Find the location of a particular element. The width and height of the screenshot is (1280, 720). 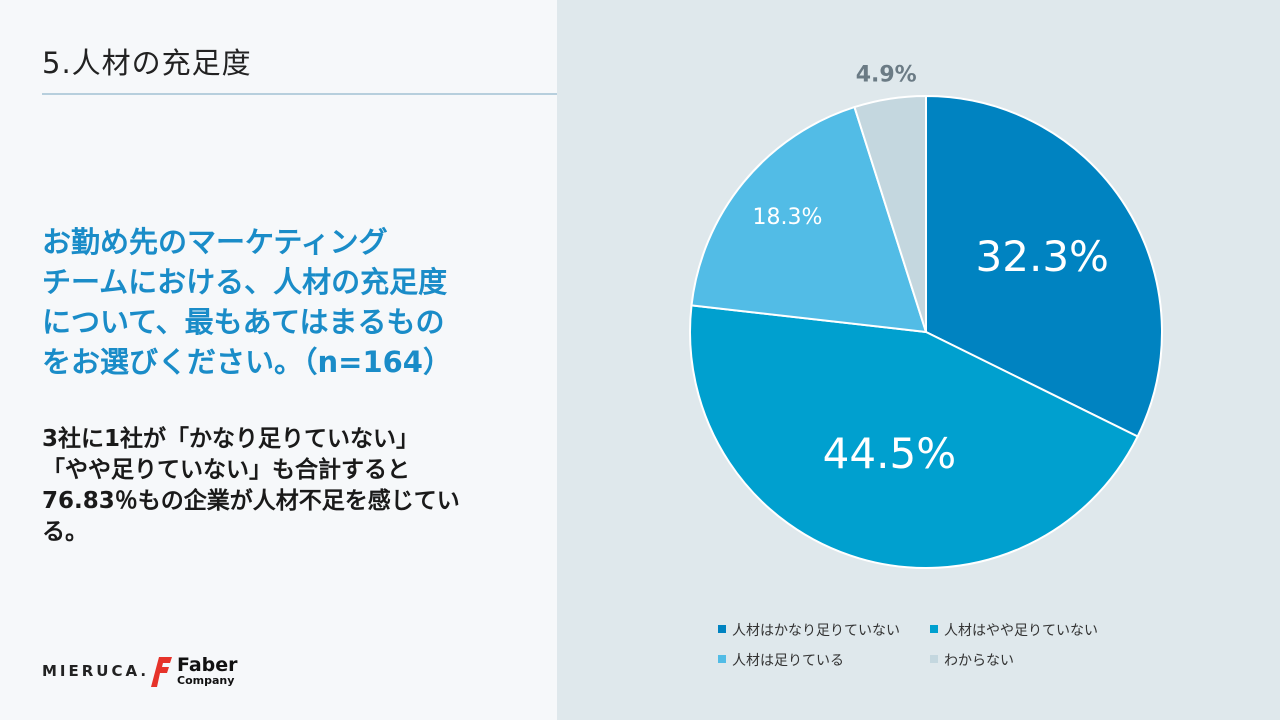

question-line: お勤め先のマーケティング is located at coordinates (215, 242).